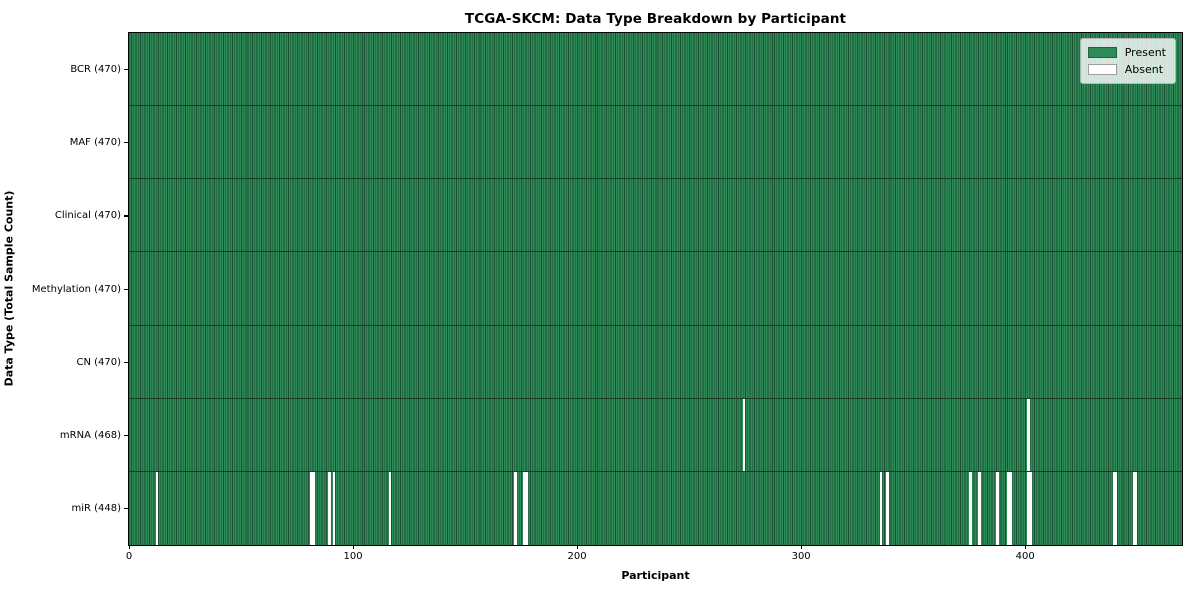  Describe the element at coordinates (1144, 69) in the screenshot. I see `legend-label: Absent` at that location.